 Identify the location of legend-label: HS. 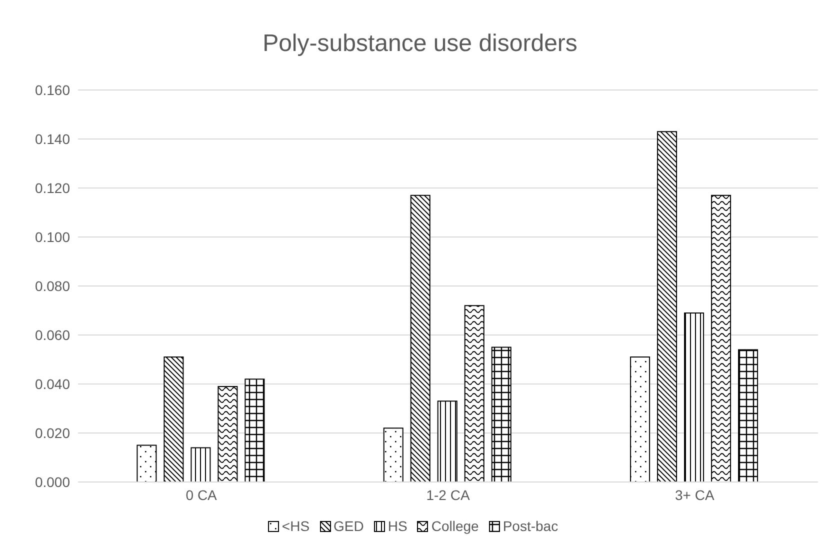
(398, 526).